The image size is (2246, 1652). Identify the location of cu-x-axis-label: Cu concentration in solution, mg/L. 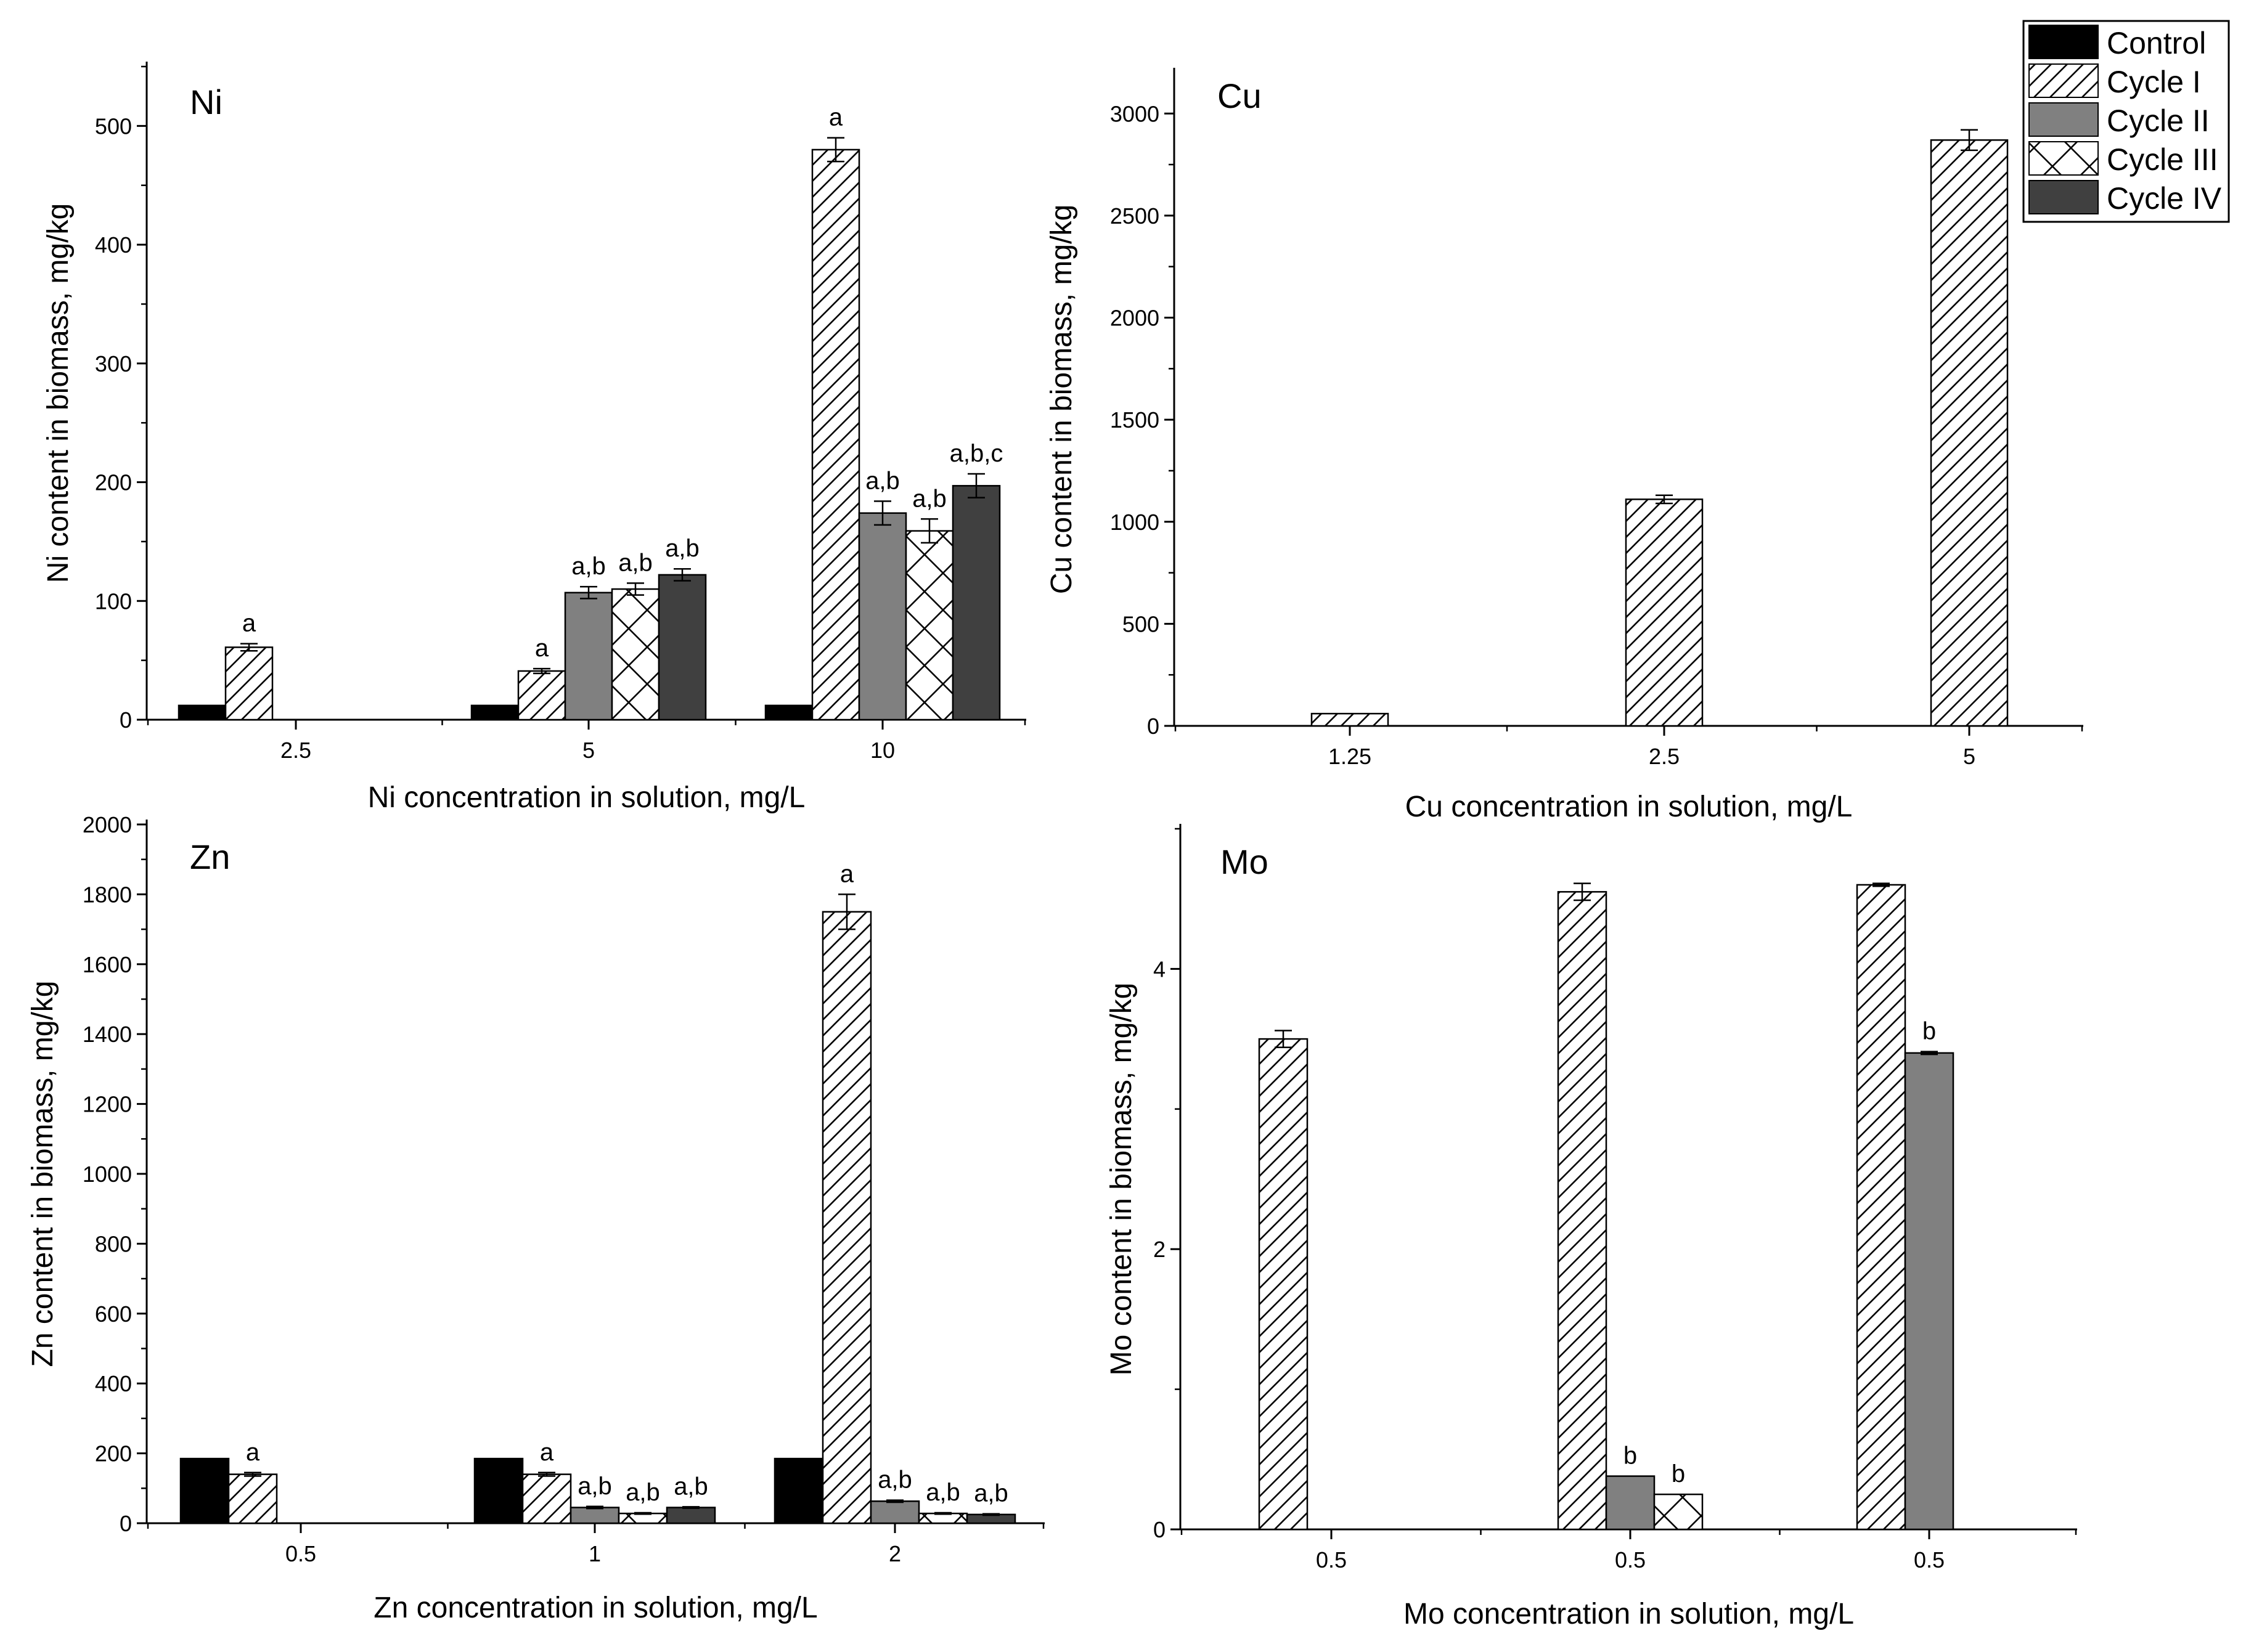
(1629, 807).